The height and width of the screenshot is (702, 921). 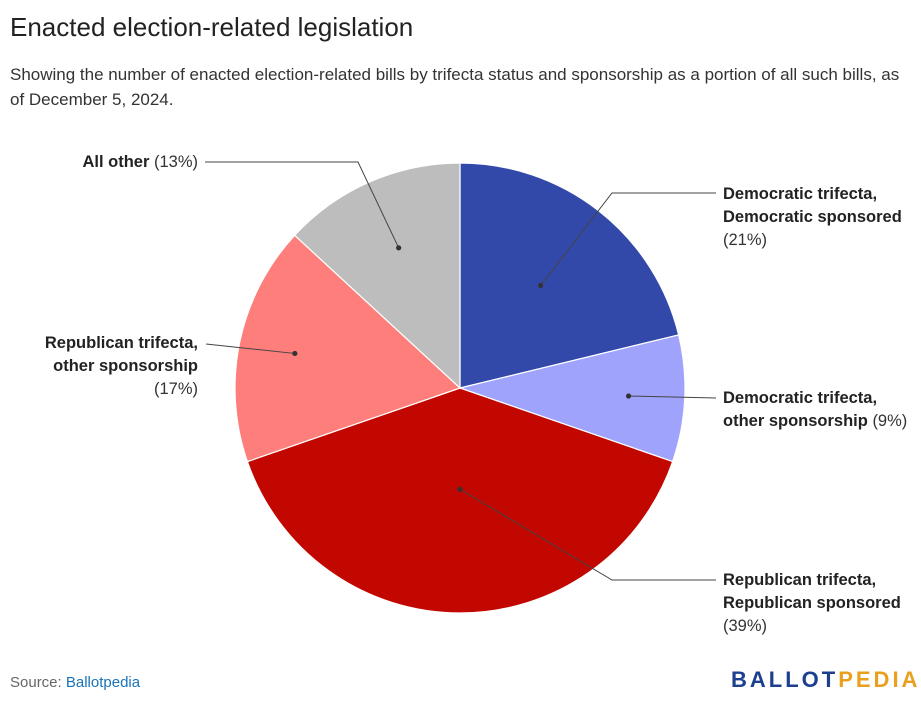 What do you see at coordinates (785, 679) in the screenshot?
I see `logo-part-a: BALLOT` at bounding box center [785, 679].